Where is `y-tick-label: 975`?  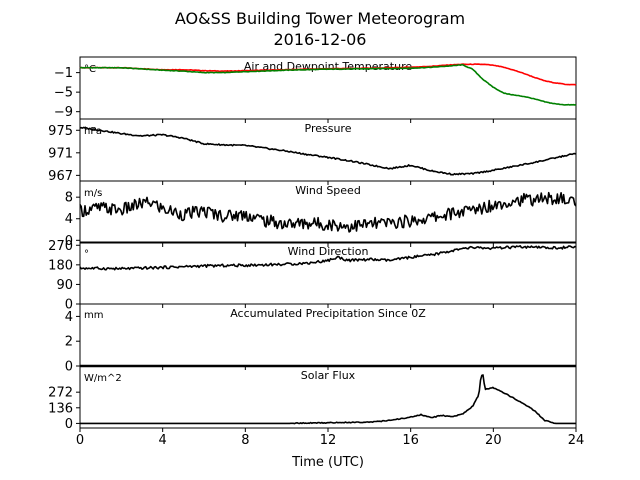 y-tick-label: 975 is located at coordinates (60, 131).